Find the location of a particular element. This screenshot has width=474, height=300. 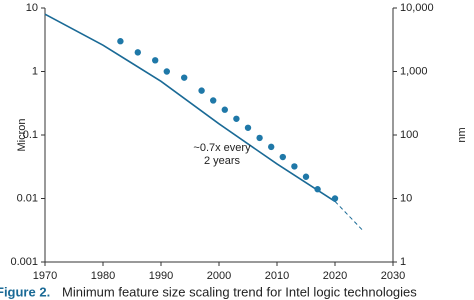

y-axis-title: Micron is located at coordinates (22, 134).